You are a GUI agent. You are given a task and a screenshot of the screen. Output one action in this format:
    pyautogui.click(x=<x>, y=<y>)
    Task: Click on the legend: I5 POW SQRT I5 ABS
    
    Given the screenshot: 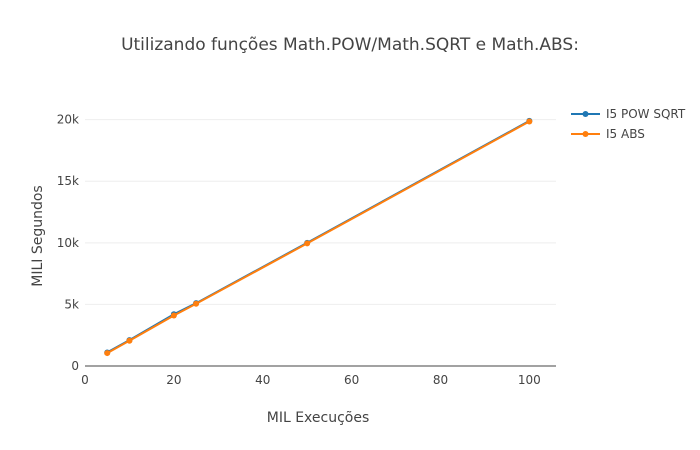 What is the action you would take?
    pyautogui.click(x=628, y=124)
    